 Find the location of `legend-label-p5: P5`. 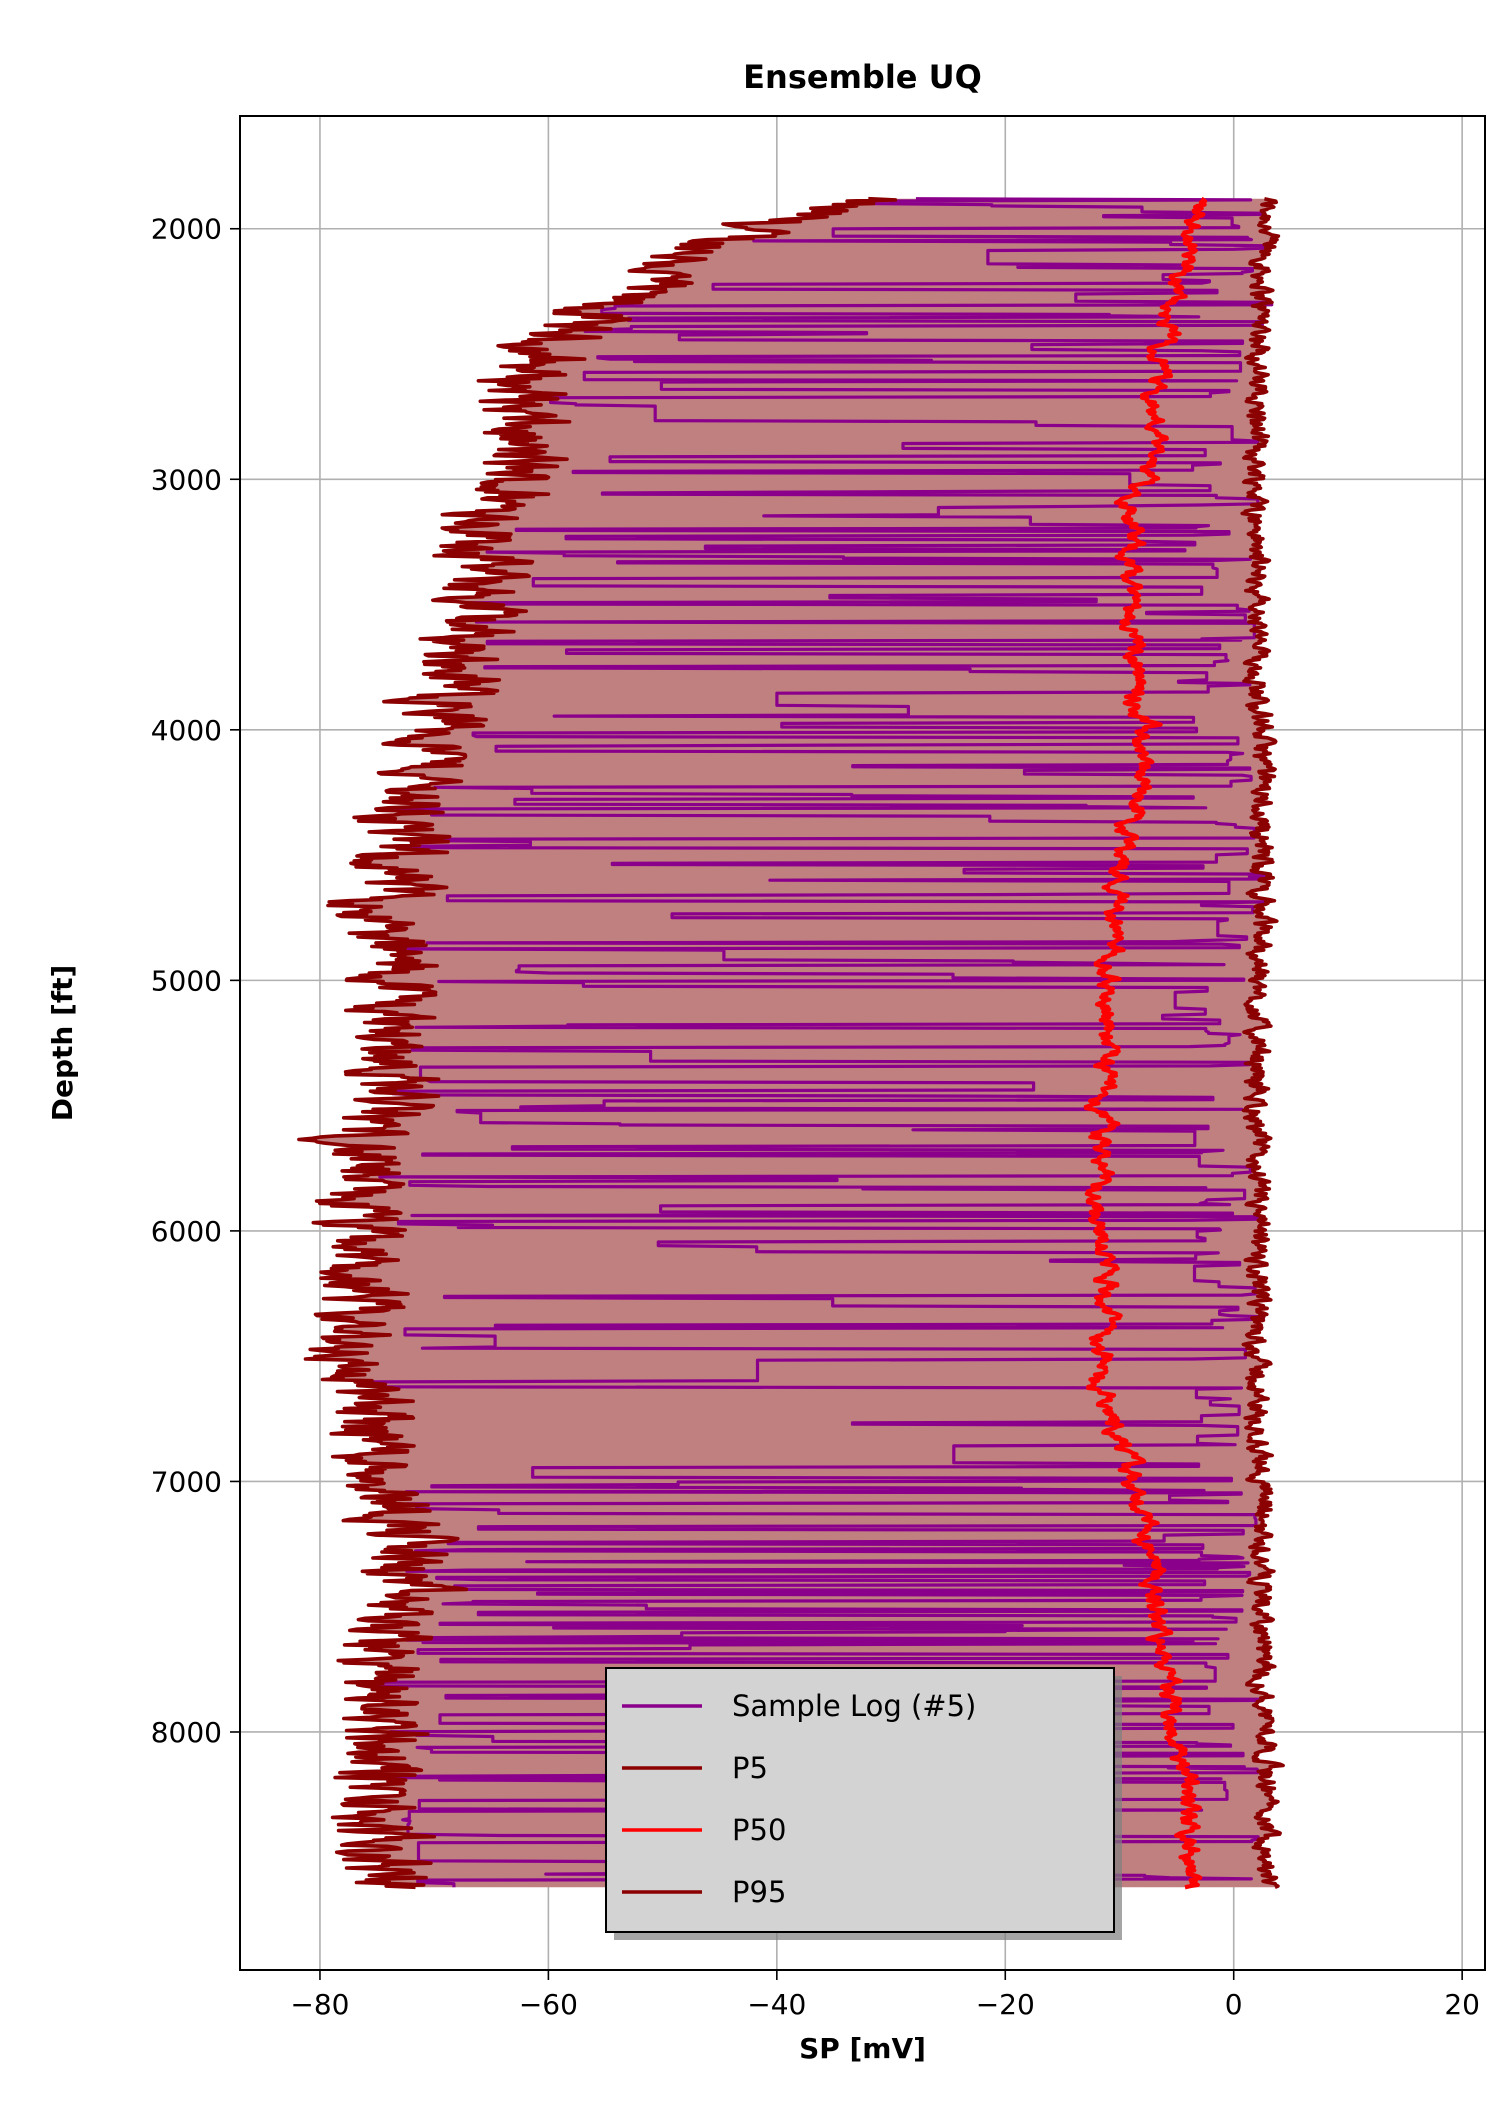

legend-label-p5: P5 is located at coordinates (750, 1768).